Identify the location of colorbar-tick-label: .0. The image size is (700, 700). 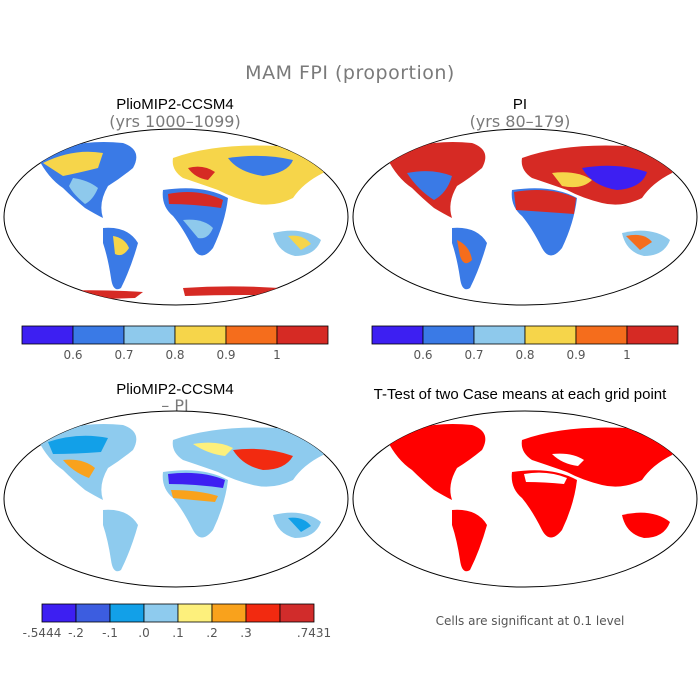
(143, 633).